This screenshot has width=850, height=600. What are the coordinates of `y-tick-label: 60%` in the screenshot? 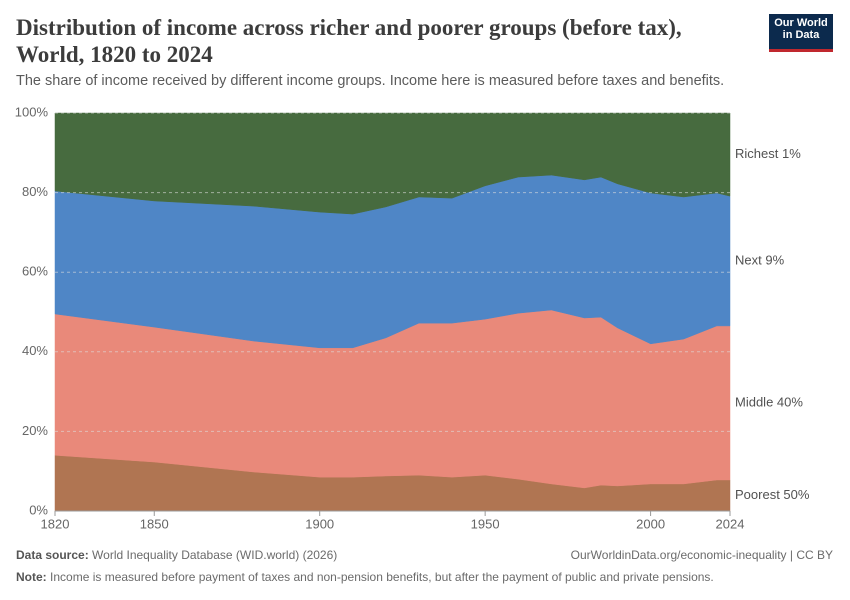 It's located at (35, 271).